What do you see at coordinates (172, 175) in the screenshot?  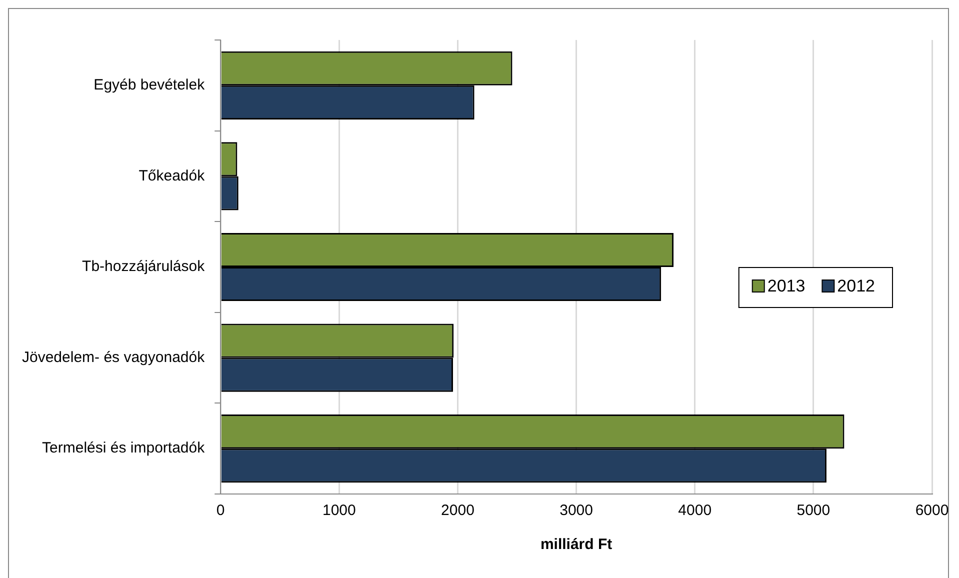 I see `y-tick-label: Tőkeadók` at bounding box center [172, 175].